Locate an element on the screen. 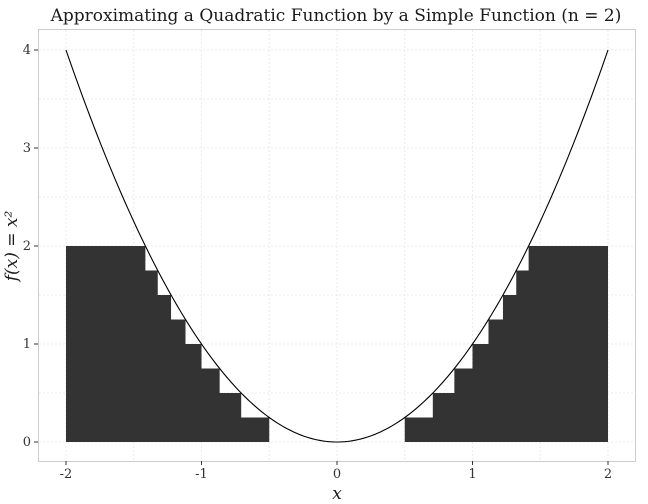 This screenshot has height=504, width=648. x-axis-ticks: -2 -1 0 1 2 is located at coordinates (336, 471).